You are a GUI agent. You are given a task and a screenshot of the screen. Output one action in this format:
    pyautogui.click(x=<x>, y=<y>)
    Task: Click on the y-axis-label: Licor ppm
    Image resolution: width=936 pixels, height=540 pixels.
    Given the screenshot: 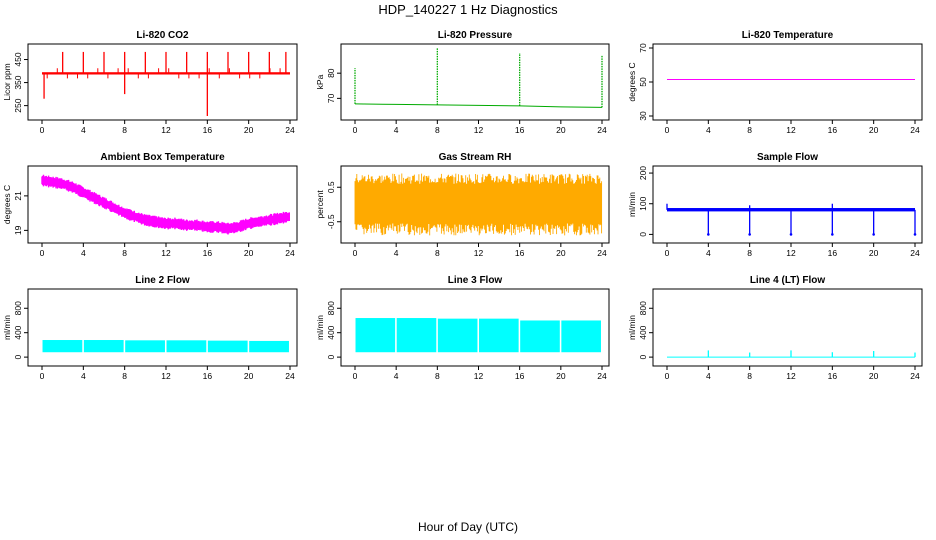 What is the action you would take?
    pyautogui.click(x=7, y=81)
    